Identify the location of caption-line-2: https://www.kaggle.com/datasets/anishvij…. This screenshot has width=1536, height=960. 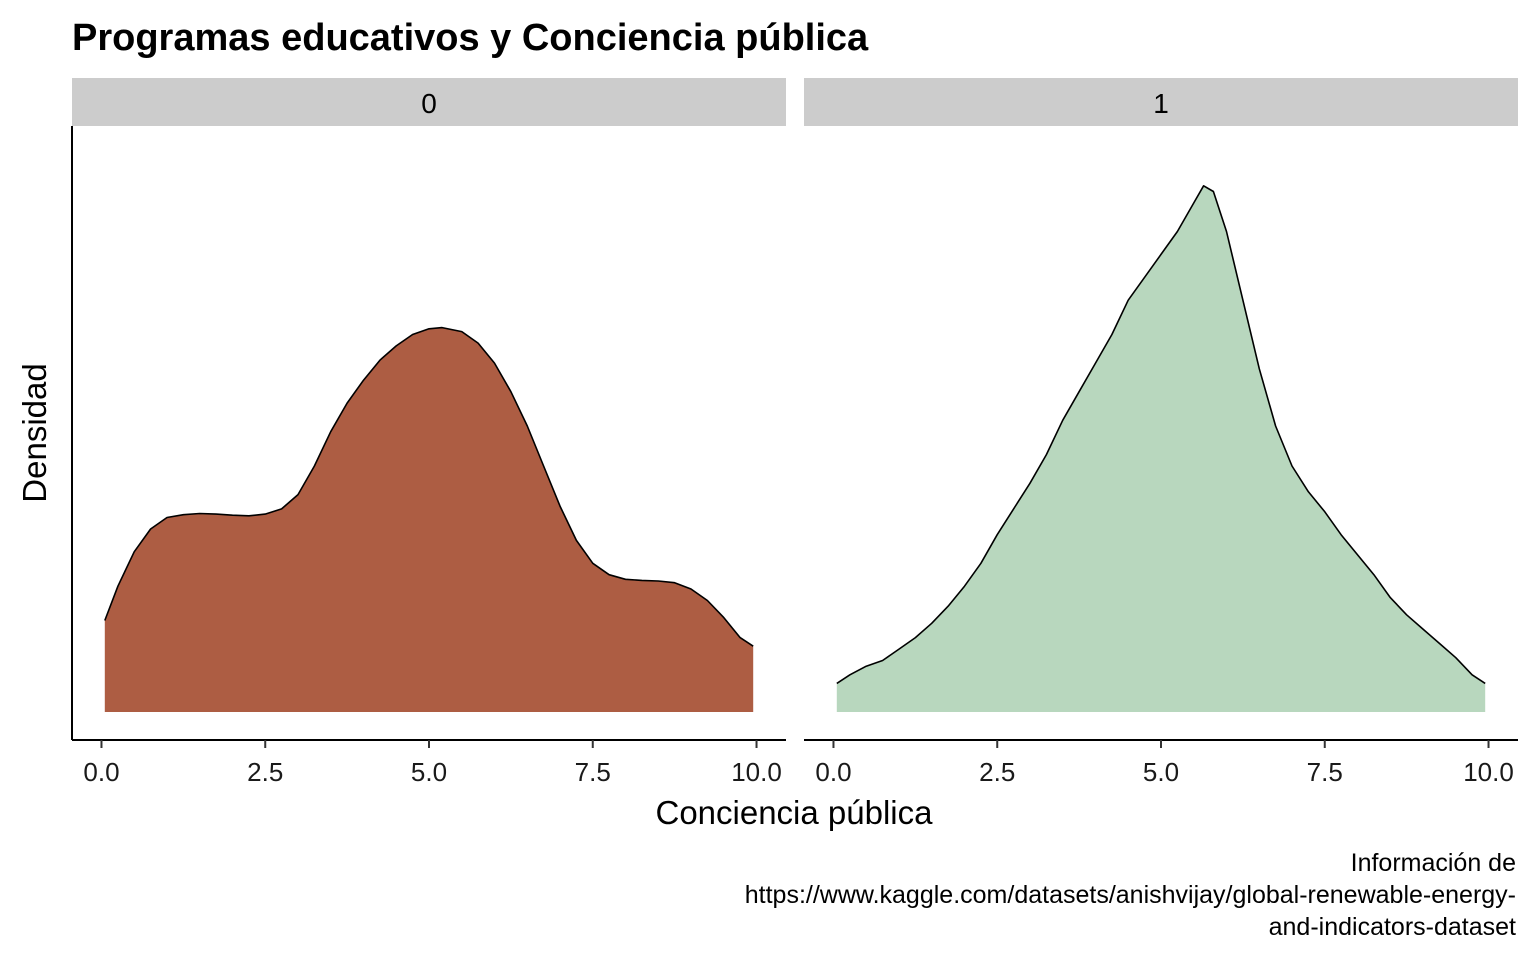
(1130, 895).